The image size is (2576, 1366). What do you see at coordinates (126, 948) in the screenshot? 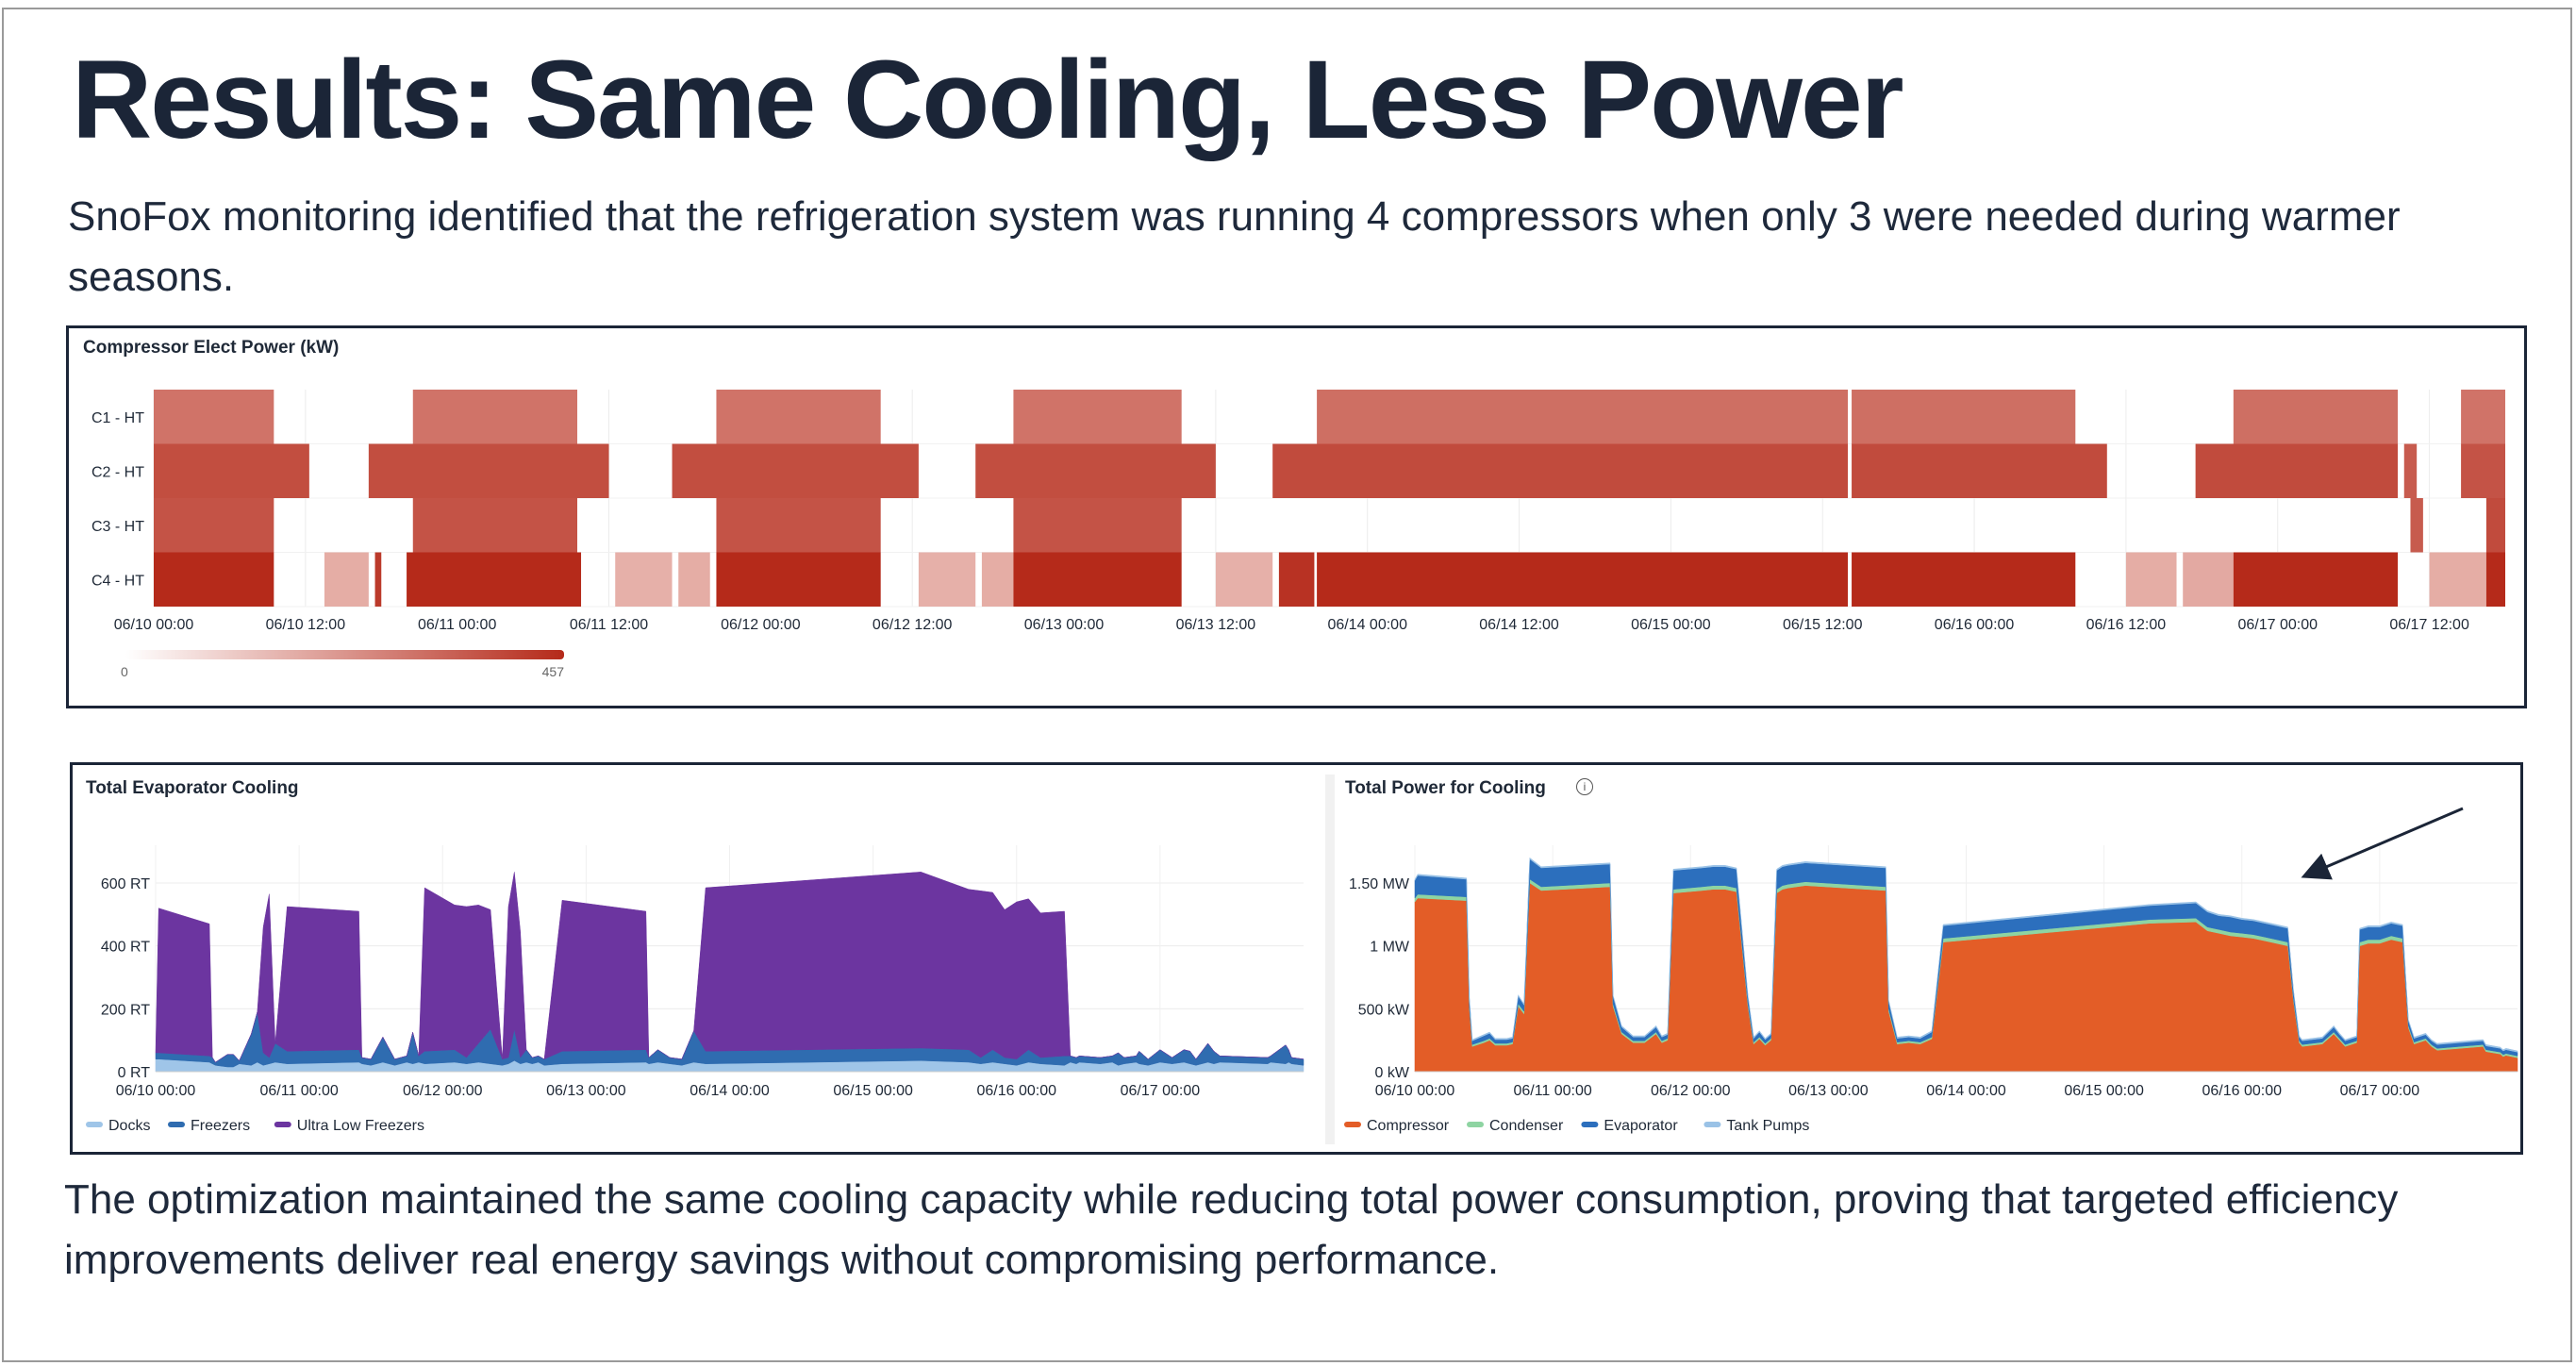
I see `y-tick-label: 400 RT` at bounding box center [126, 948].